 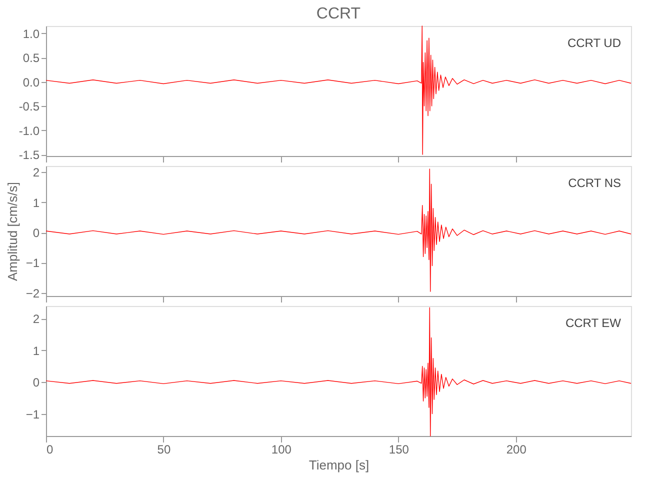 What do you see at coordinates (593, 323) in the screenshot?
I see `annotation: CCRT EW` at bounding box center [593, 323].